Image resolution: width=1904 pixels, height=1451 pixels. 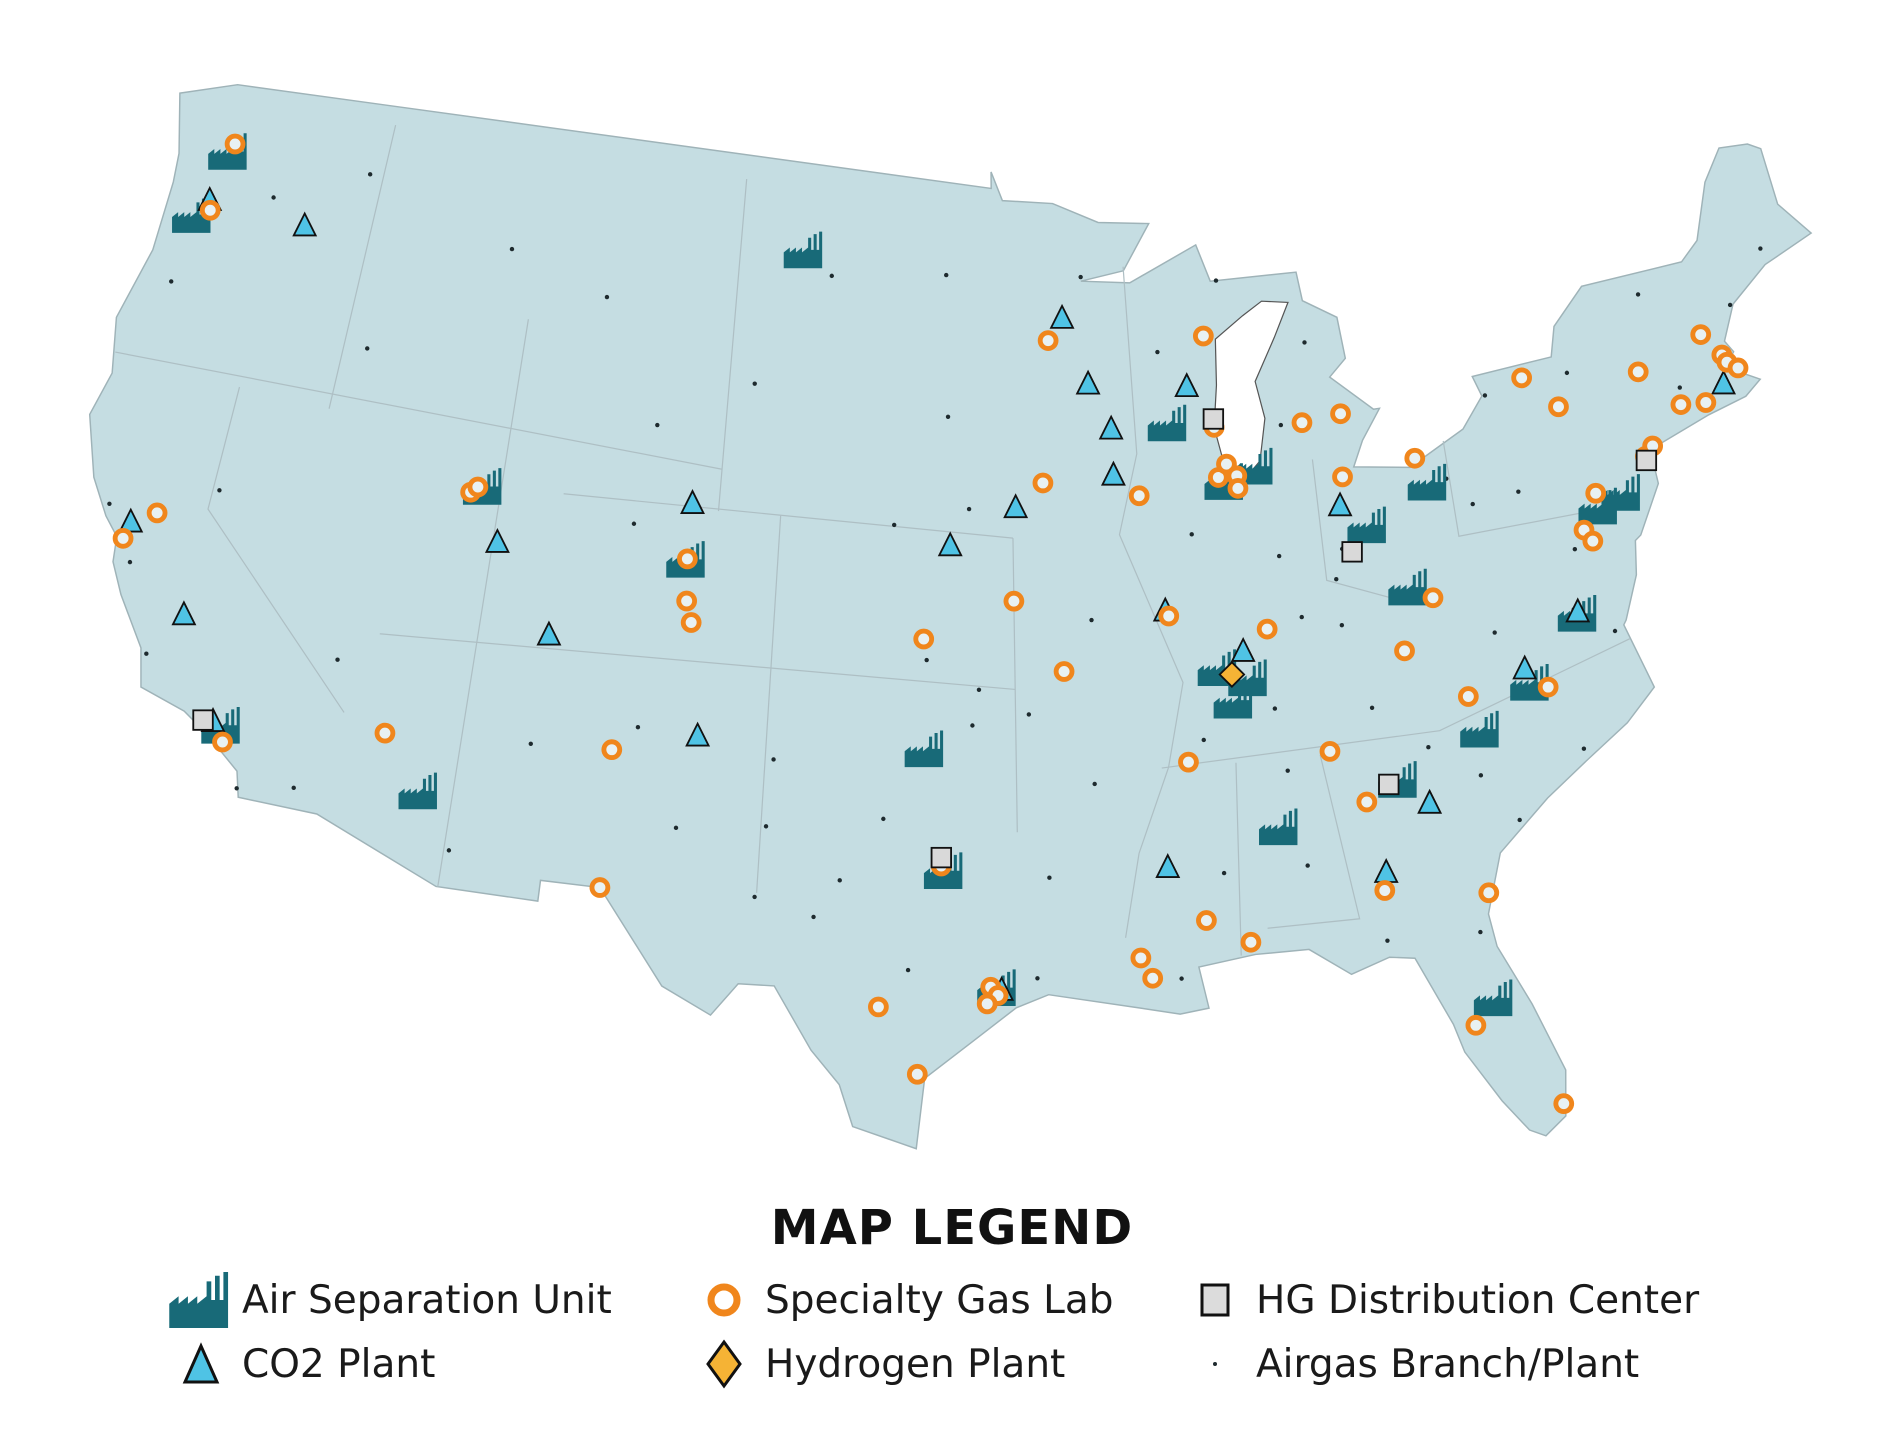 What do you see at coordinates (201, 1364) in the screenshot?
I see `triangle-icon` at bounding box center [201, 1364].